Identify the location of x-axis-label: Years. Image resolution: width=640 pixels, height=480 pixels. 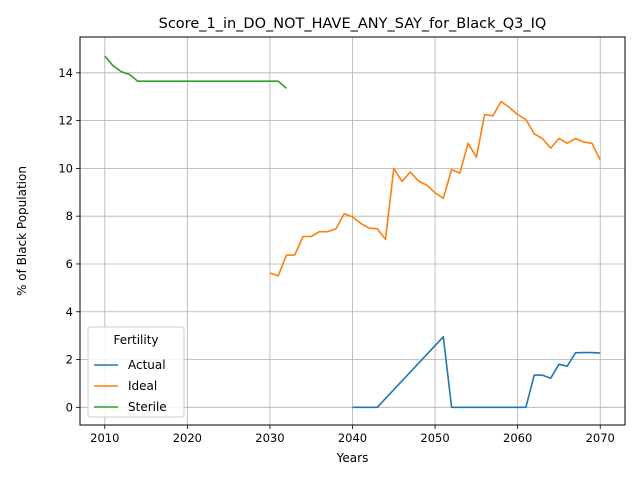
(352, 458).